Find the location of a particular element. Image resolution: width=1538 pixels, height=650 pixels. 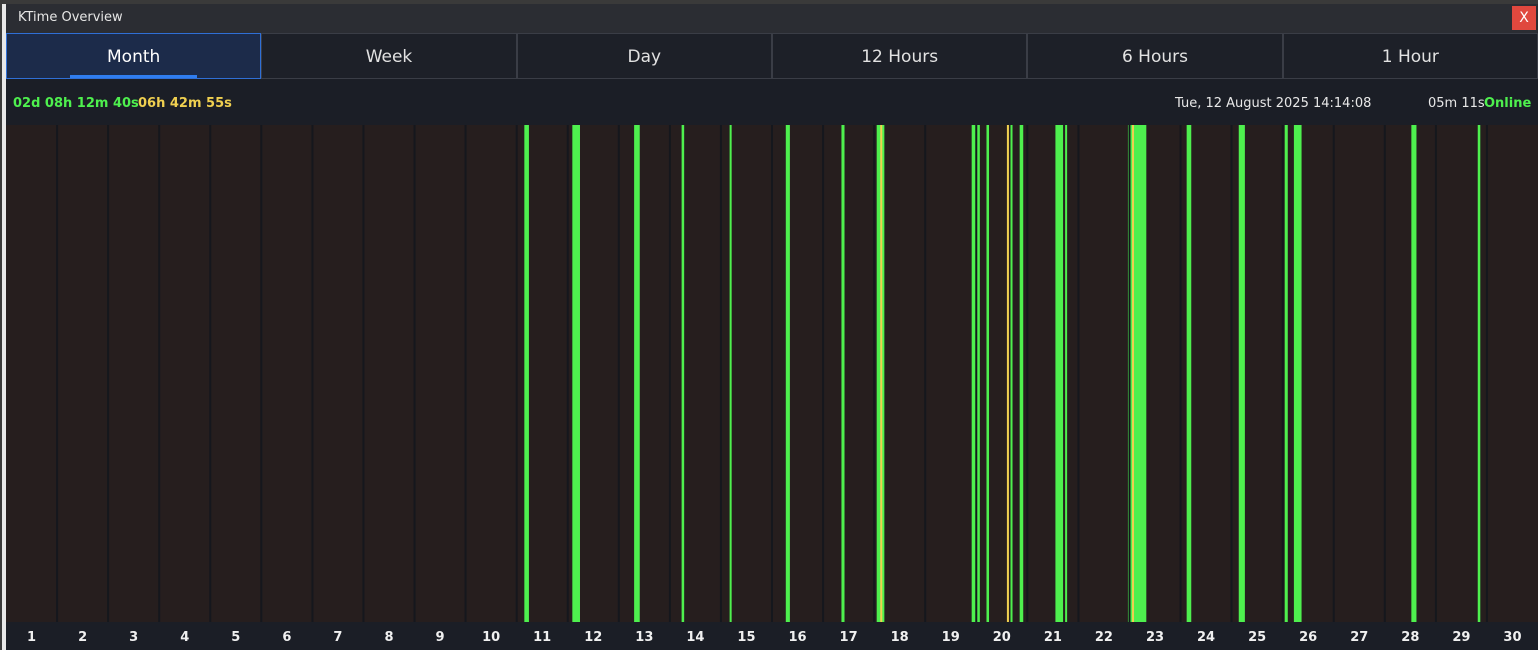

day-tick-label: 2 is located at coordinates (82, 637).